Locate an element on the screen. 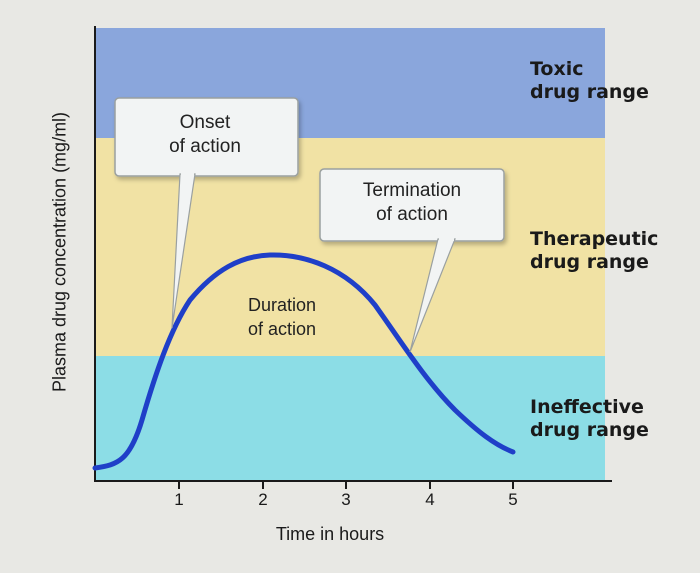 The width and height of the screenshot is (700, 573). x-tick-label-1: 1 is located at coordinates (179, 499).